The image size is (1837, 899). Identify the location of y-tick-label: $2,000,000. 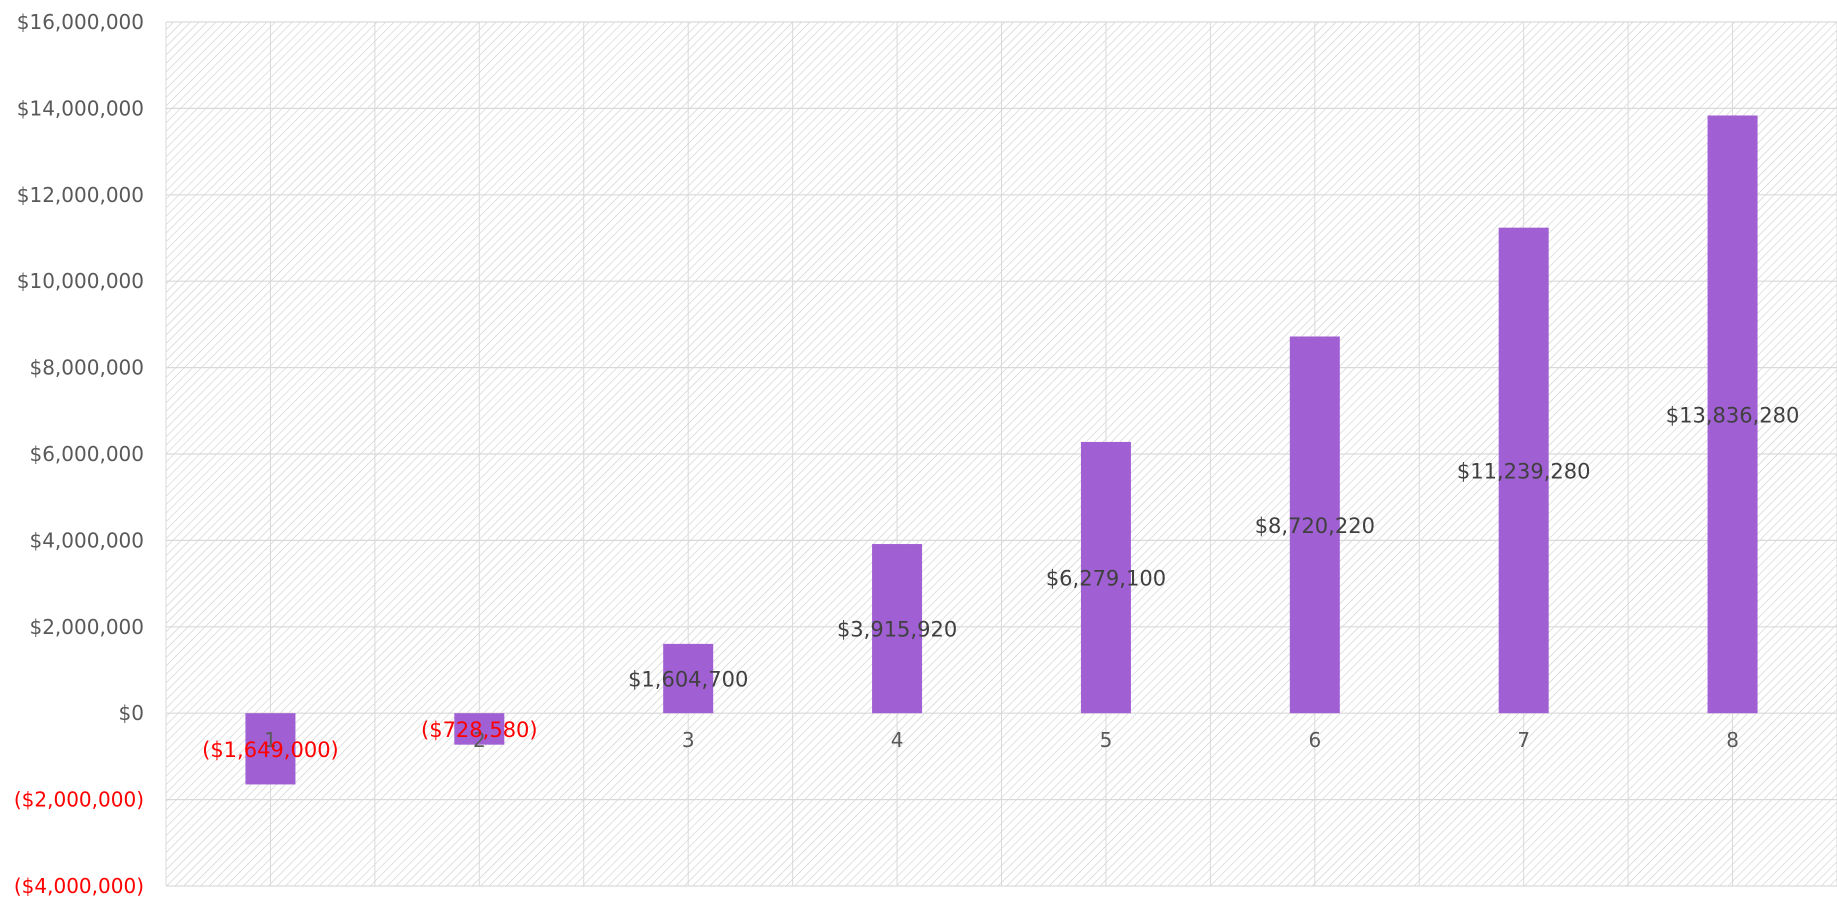
(86, 627).